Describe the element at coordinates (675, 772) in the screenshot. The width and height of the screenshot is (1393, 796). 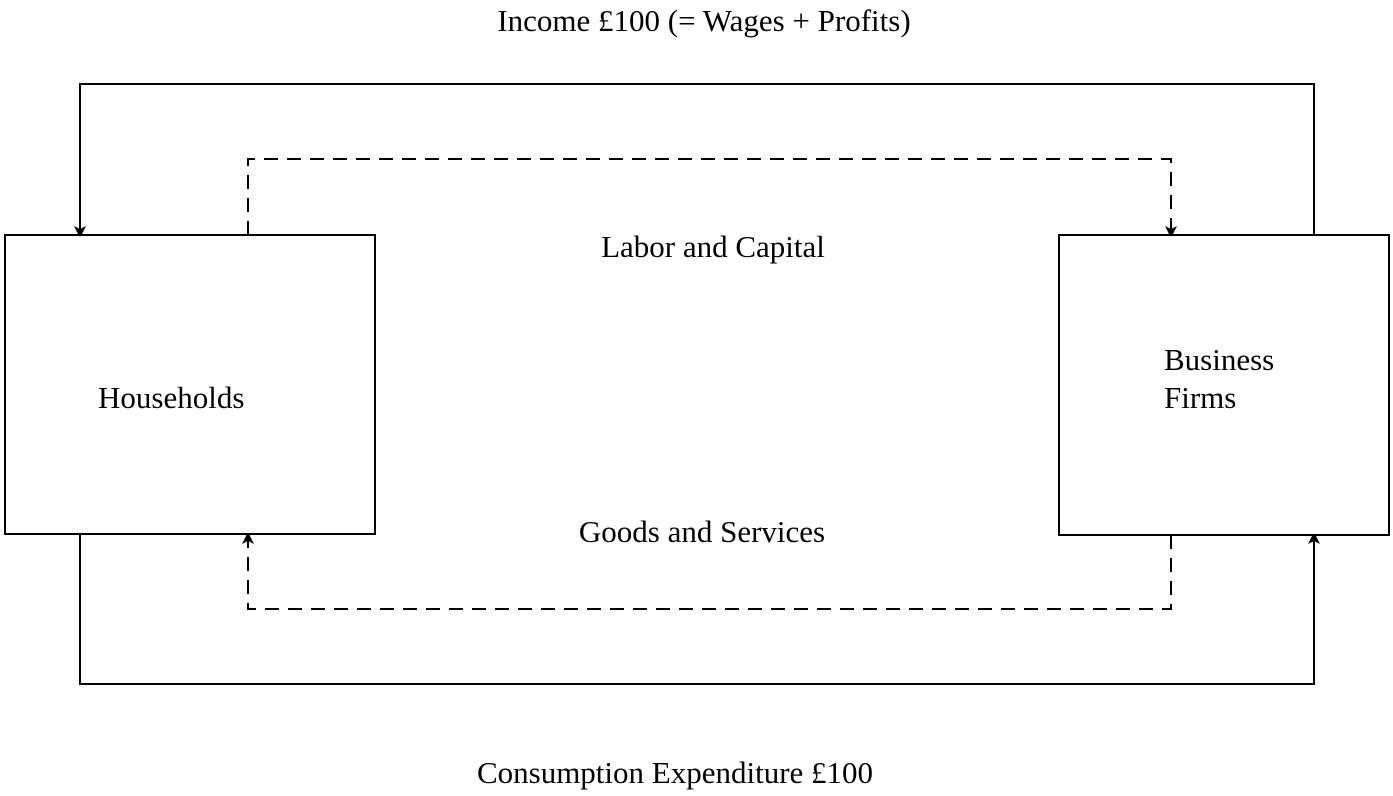
I see `consumption-label: Consumption Expenditure £100` at that location.